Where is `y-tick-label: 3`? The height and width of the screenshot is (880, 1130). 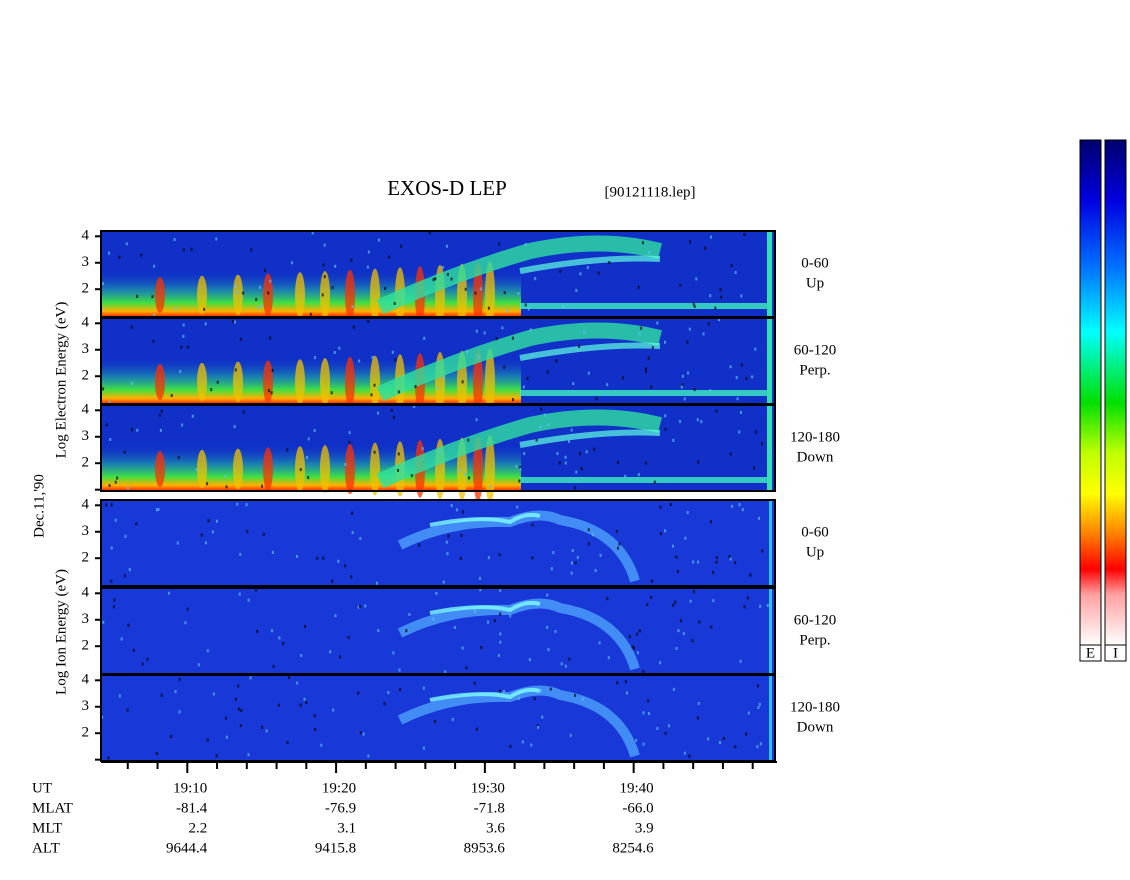
y-tick-label: 3 is located at coordinates (86, 436).